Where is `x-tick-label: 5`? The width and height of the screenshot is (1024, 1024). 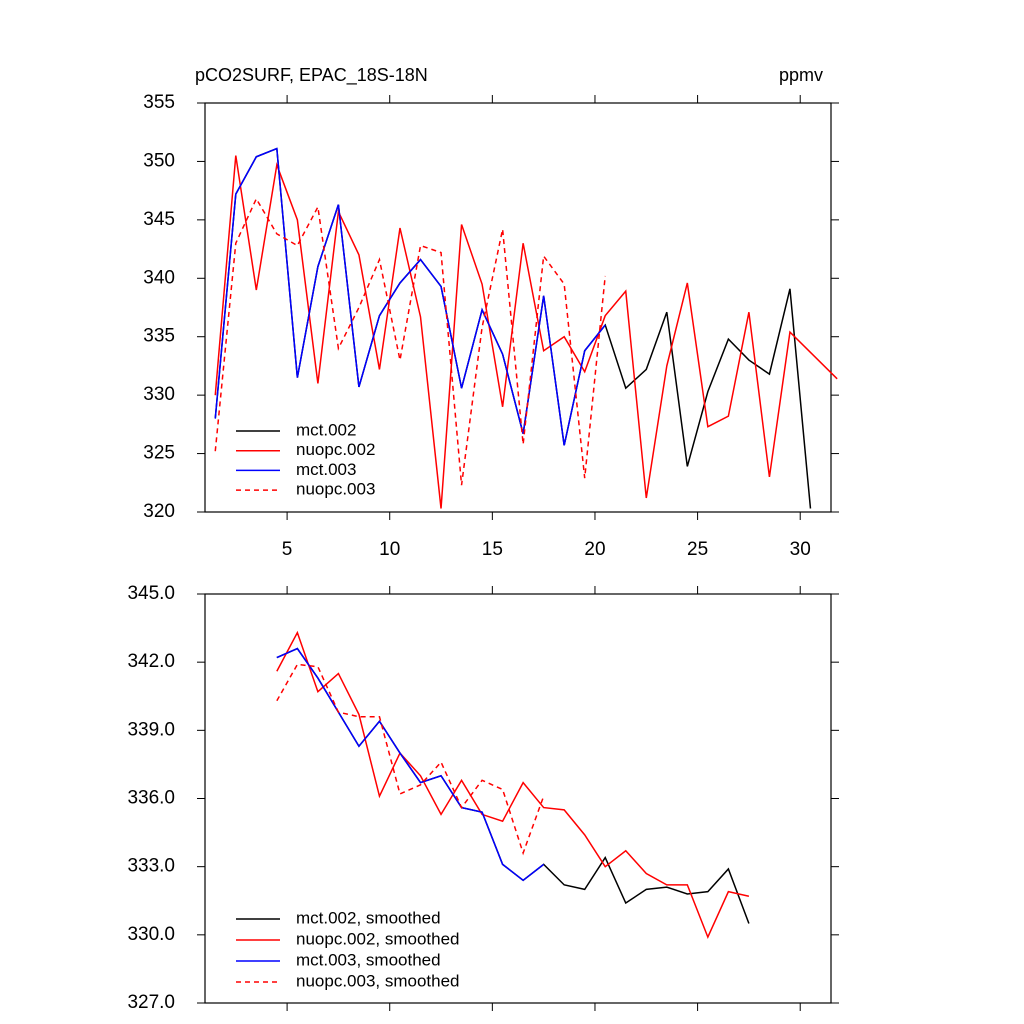
x-tick-label: 5 is located at coordinates (287, 549).